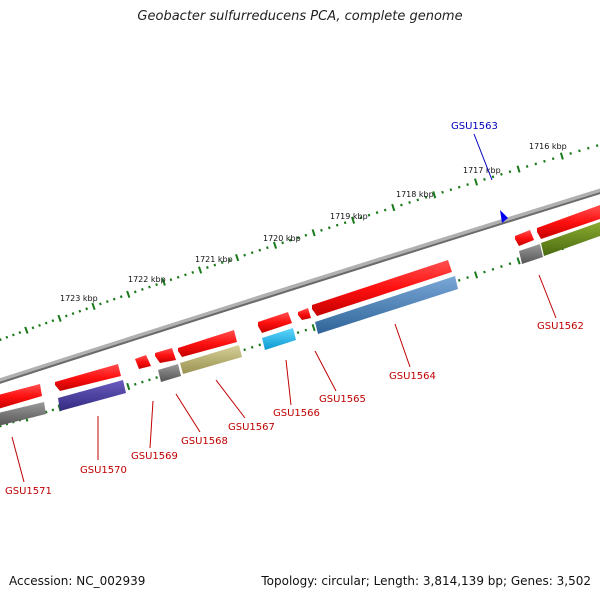 Image resolution: width=600 pixels, height=600 pixels. I want to click on gene-marker-gsu1563, so click(504, 216).